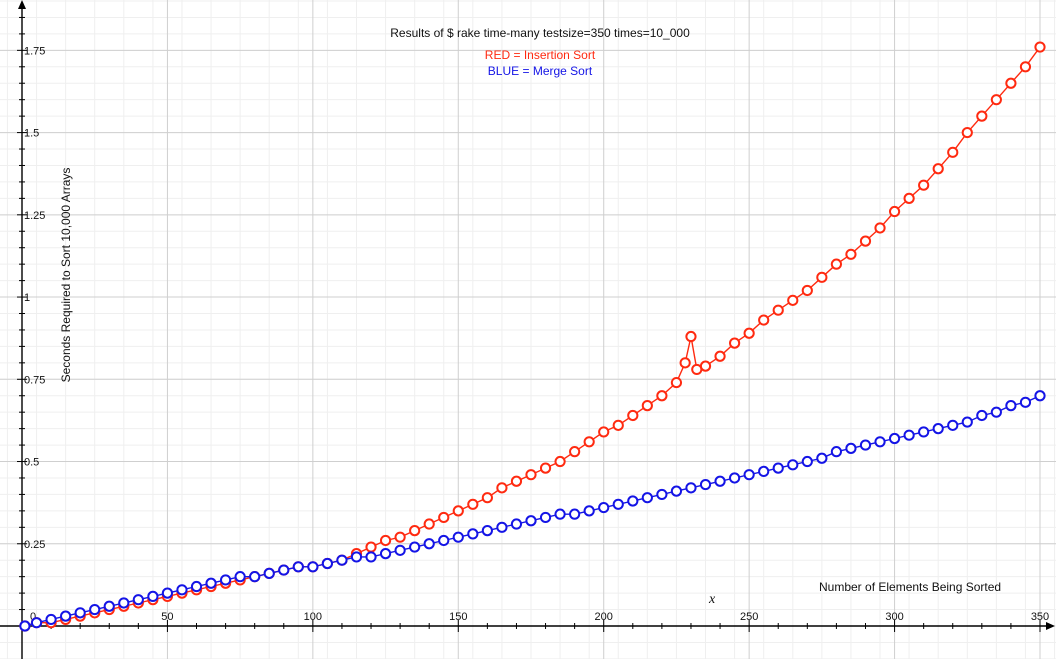  What do you see at coordinates (1050, 626) in the screenshot?
I see `x-axis-arrow-icon` at bounding box center [1050, 626].